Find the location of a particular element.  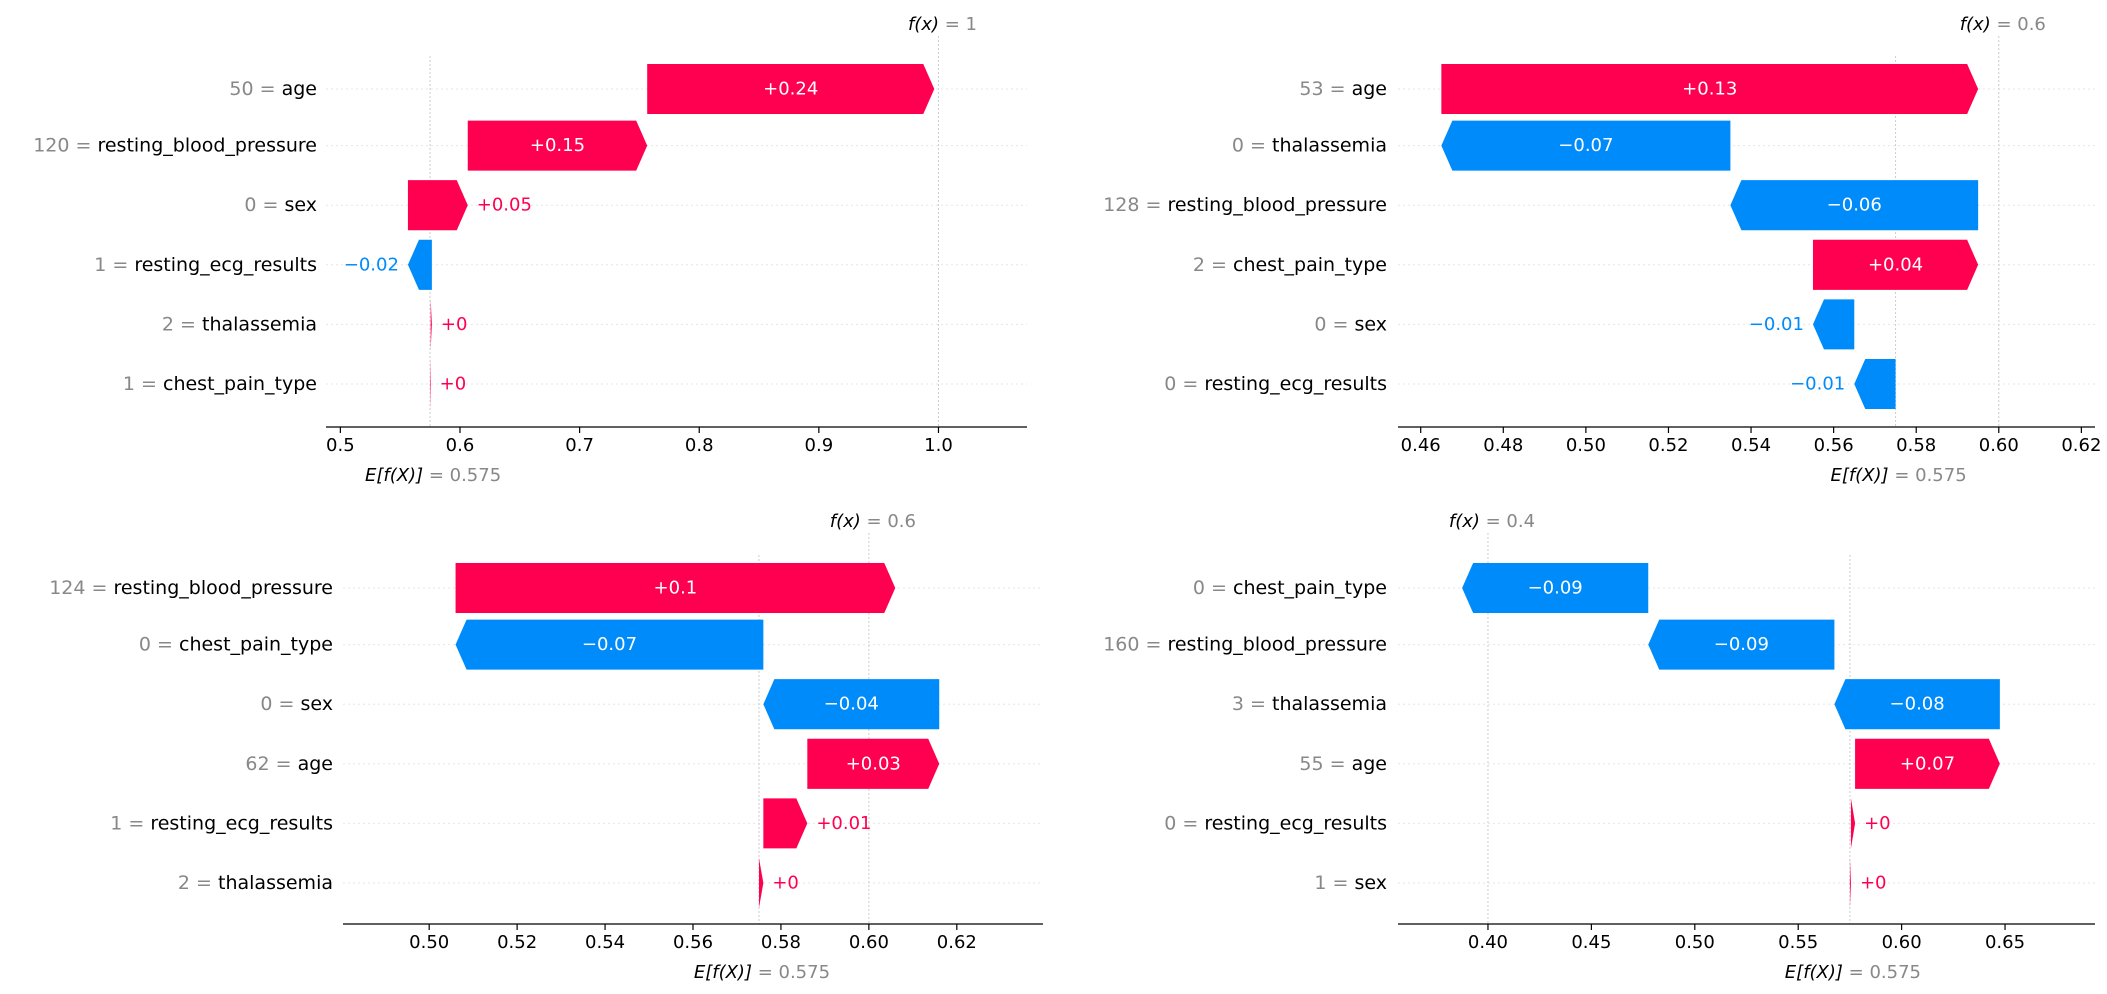

feature-name: age is located at coordinates (1369, 764).